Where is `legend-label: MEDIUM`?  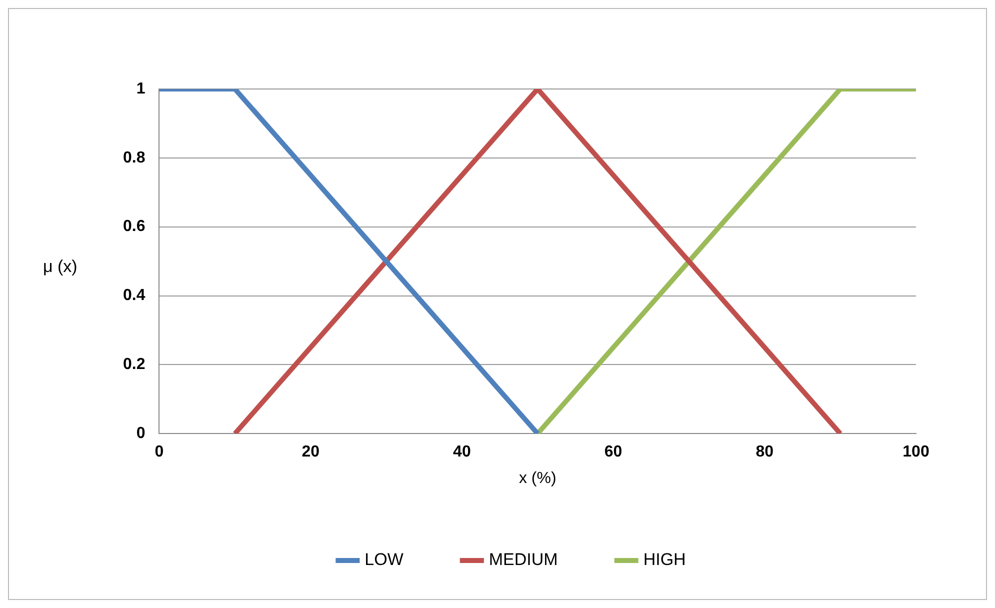 legend-label: MEDIUM is located at coordinates (523, 560).